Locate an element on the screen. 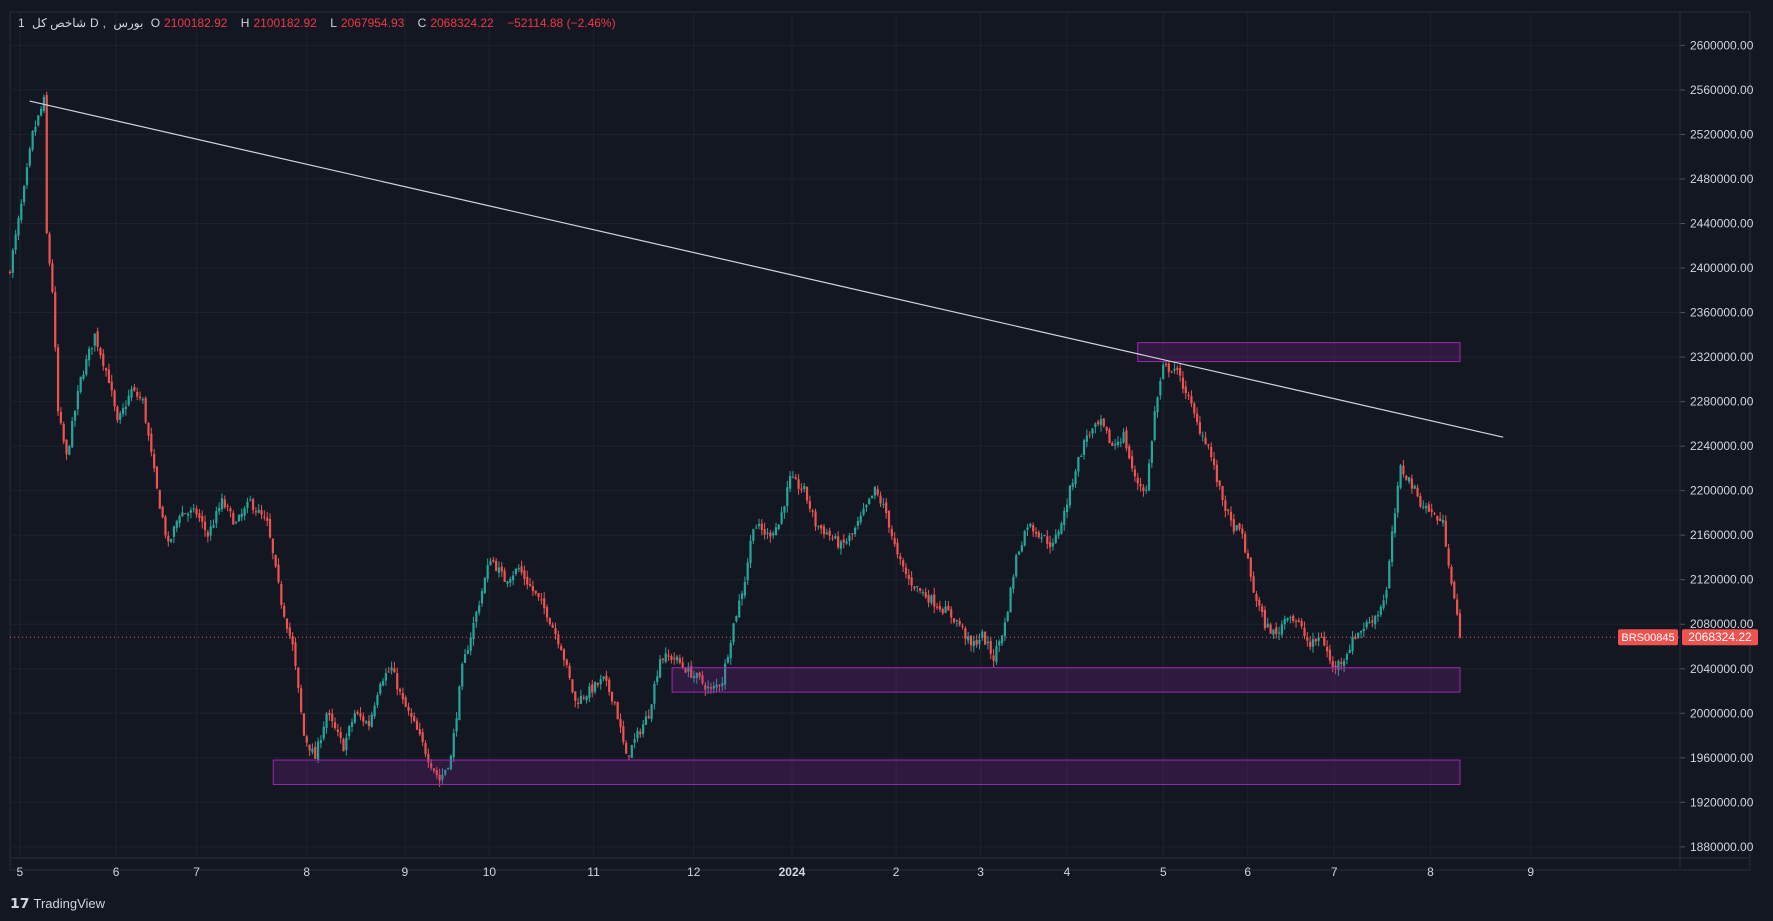 Image resolution: width=1773 pixels, height=921 pixels. open-value: 2100182.92 is located at coordinates (196, 23).